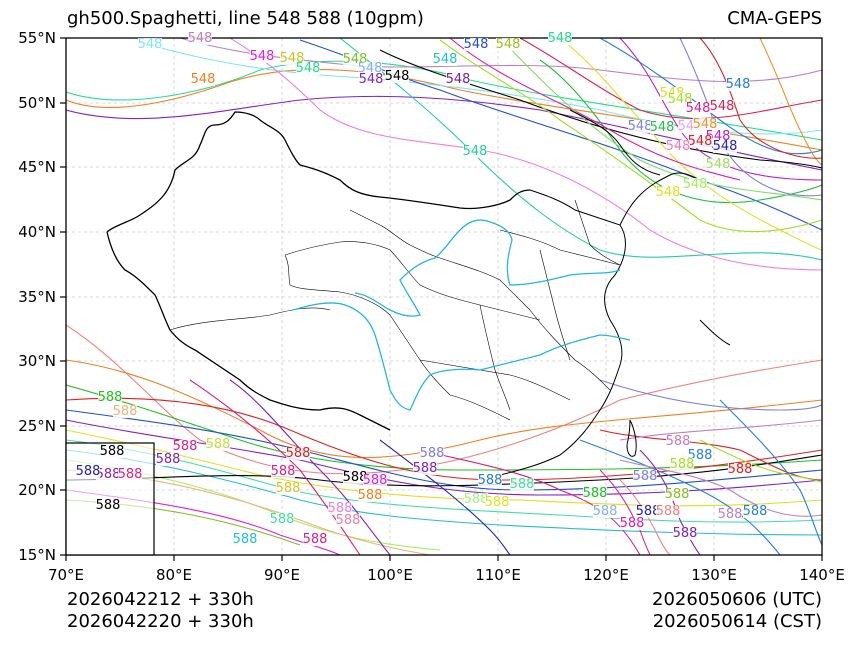 Image resolution: width=860 pixels, height=645 pixels. Describe the element at coordinates (37, 38) in the screenshot. I see `y-tick-55N: 55°N` at that location.